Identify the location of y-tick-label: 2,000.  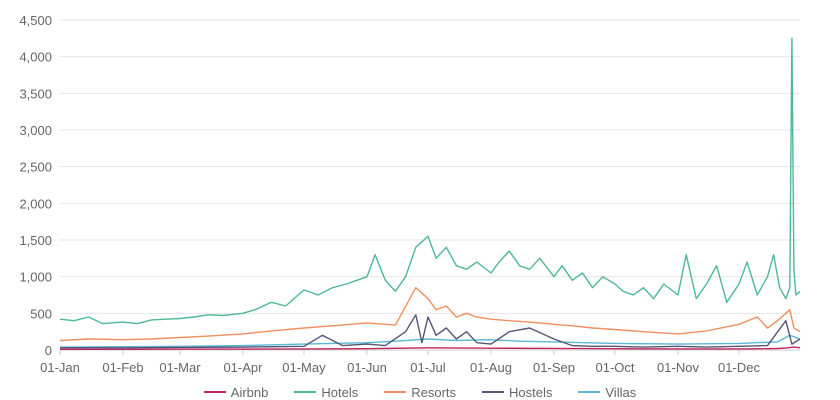
(35, 203).